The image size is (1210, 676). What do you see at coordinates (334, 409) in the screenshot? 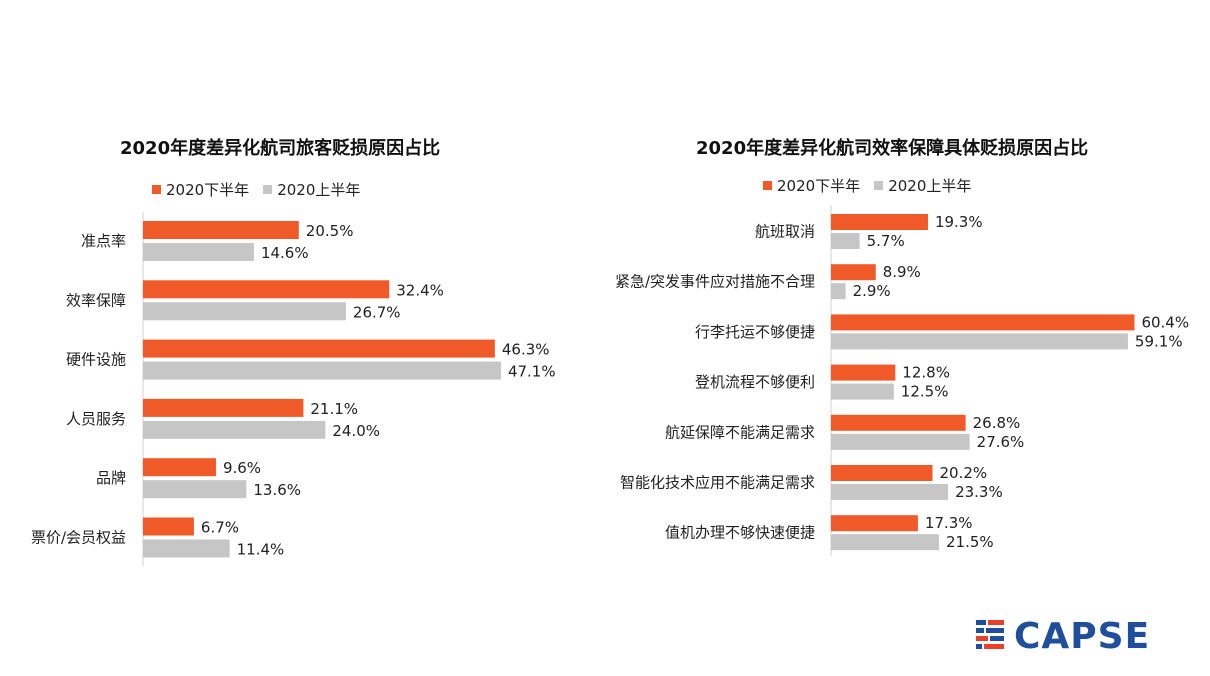
I see `data-label: 21.1%` at bounding box center [334, 409].